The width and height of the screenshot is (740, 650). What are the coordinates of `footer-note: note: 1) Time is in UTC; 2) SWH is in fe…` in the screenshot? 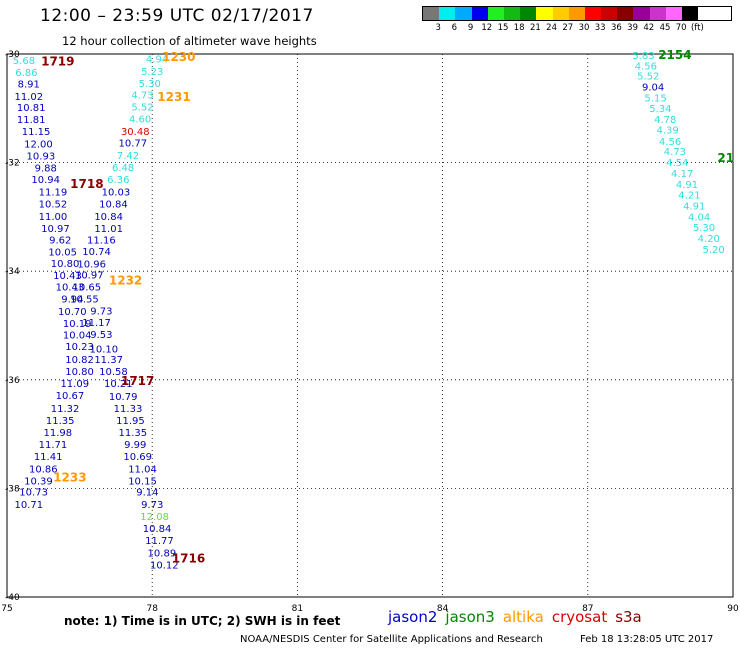 It's located at (202, 621).